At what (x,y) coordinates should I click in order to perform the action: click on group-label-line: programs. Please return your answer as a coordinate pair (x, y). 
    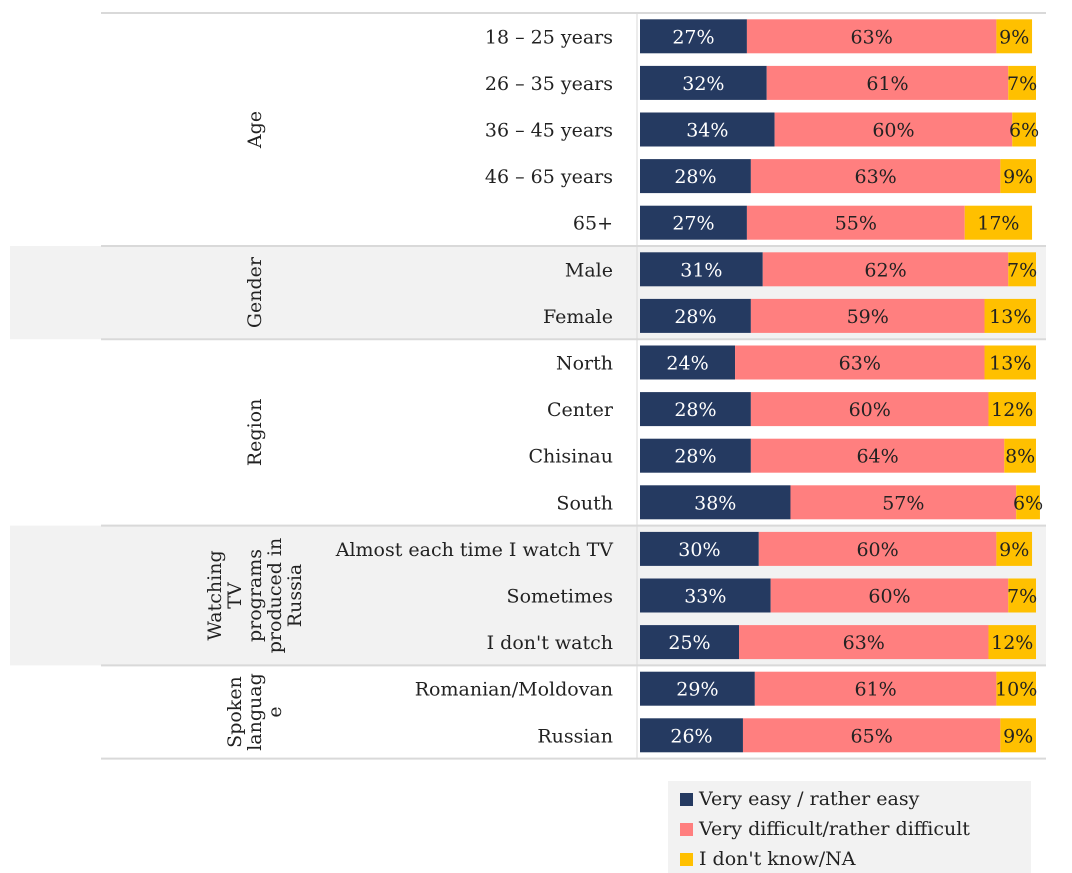
    Looking at the image, I should click on (255, 595).